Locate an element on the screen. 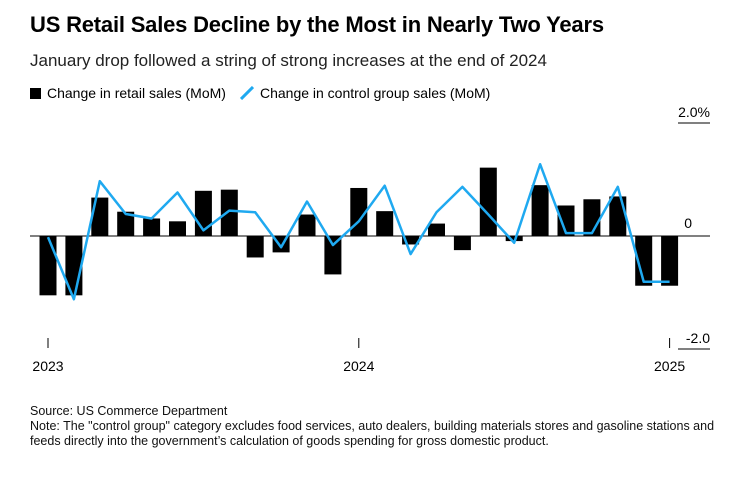 This screenshot has height=484, width=749. x-tick-label: 2025 is located at coordinates (669, 366).